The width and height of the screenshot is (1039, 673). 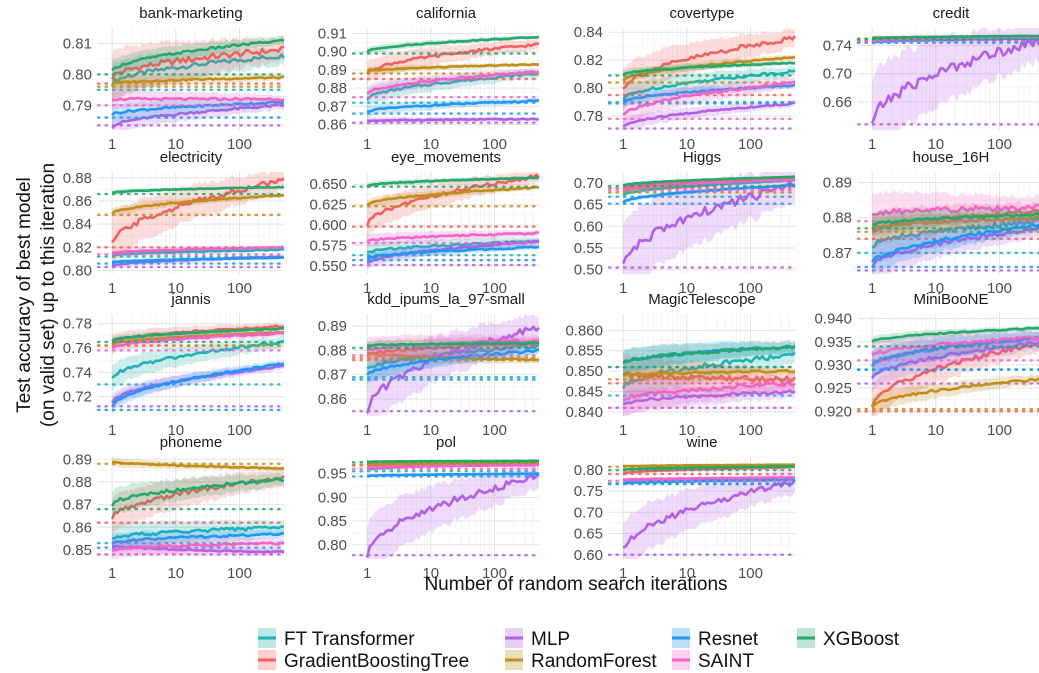 I want to click on panel-title-jannis: jannis, so click(x=190, y=299).